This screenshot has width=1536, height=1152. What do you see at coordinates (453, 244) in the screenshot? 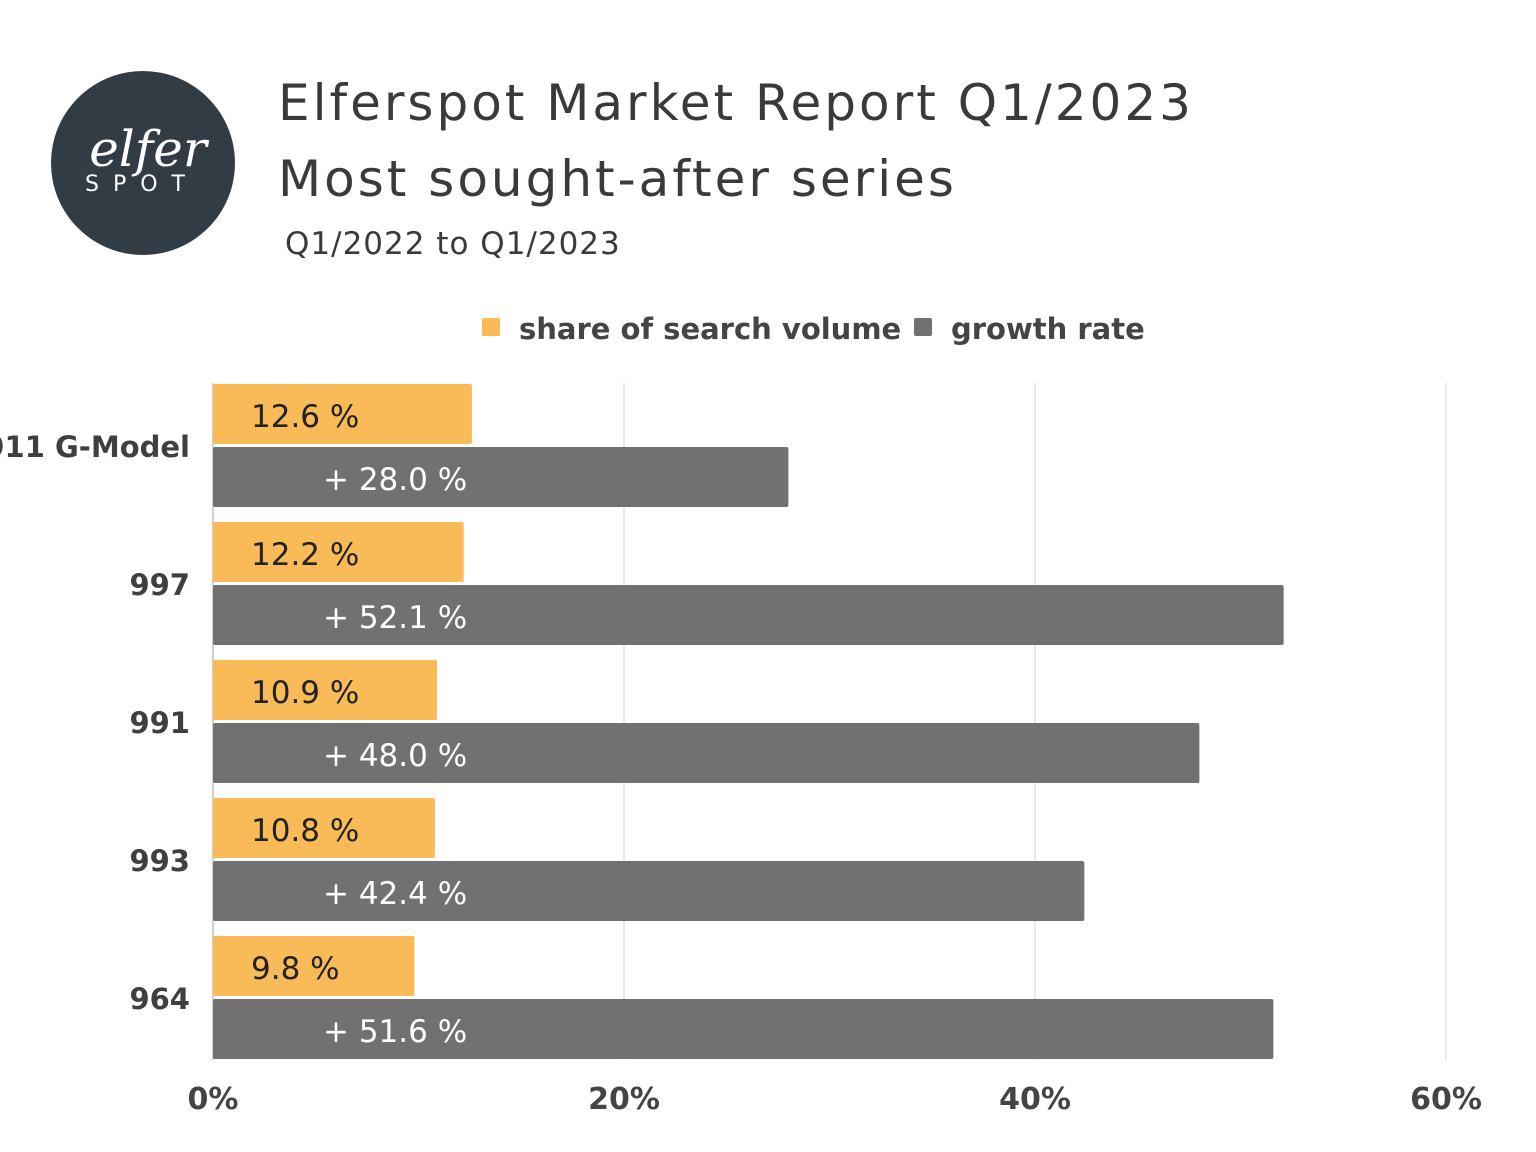
I see `page-subtitle: Q1/2022 to Q1/2023` at bounding box center [453, 244].